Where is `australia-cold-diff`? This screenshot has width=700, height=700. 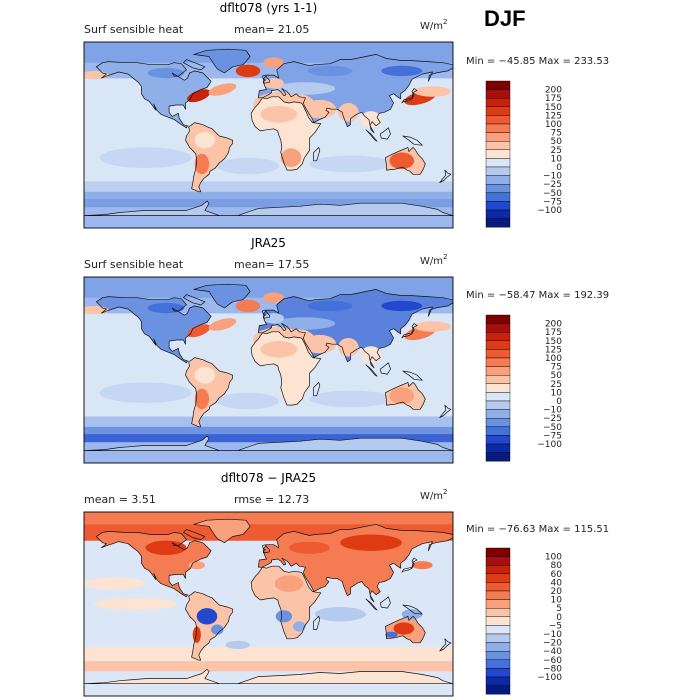 australia-cold-diff is located at coordinates (391, 634).